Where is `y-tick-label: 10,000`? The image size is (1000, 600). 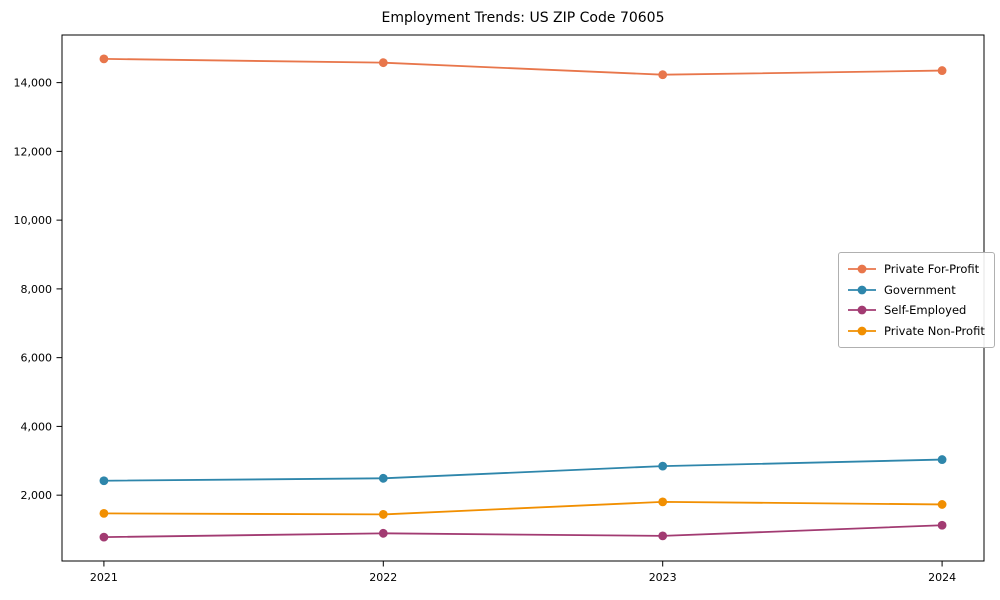 y-tick-label: 10,000 is located at coordinates (33, 220).